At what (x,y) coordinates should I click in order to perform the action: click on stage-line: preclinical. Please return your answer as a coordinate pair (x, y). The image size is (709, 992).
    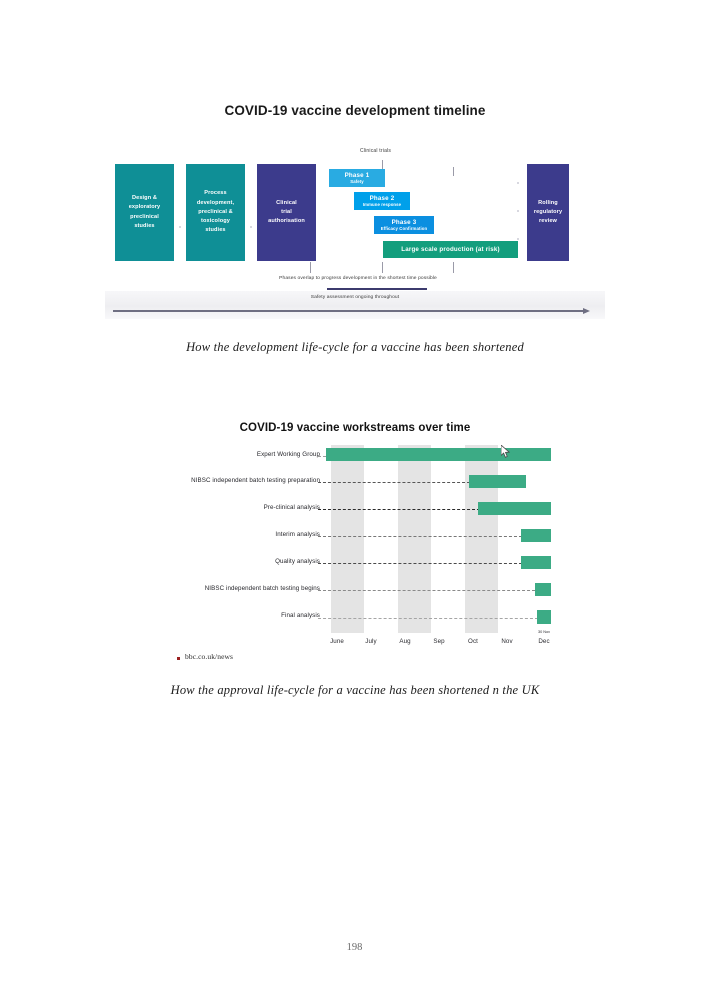
    Looking at the image, I should click on (144, 216).